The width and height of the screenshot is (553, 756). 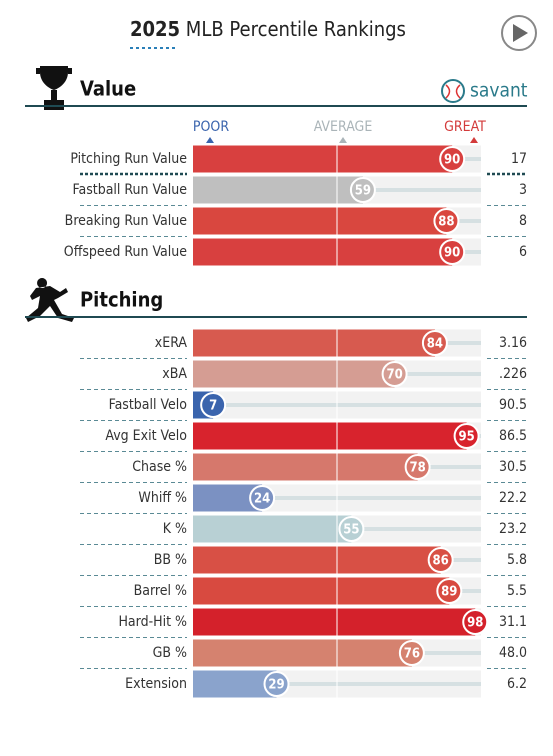 I want to click on title-text: MLB Percentile Rankings, so click(x=296, y=29).